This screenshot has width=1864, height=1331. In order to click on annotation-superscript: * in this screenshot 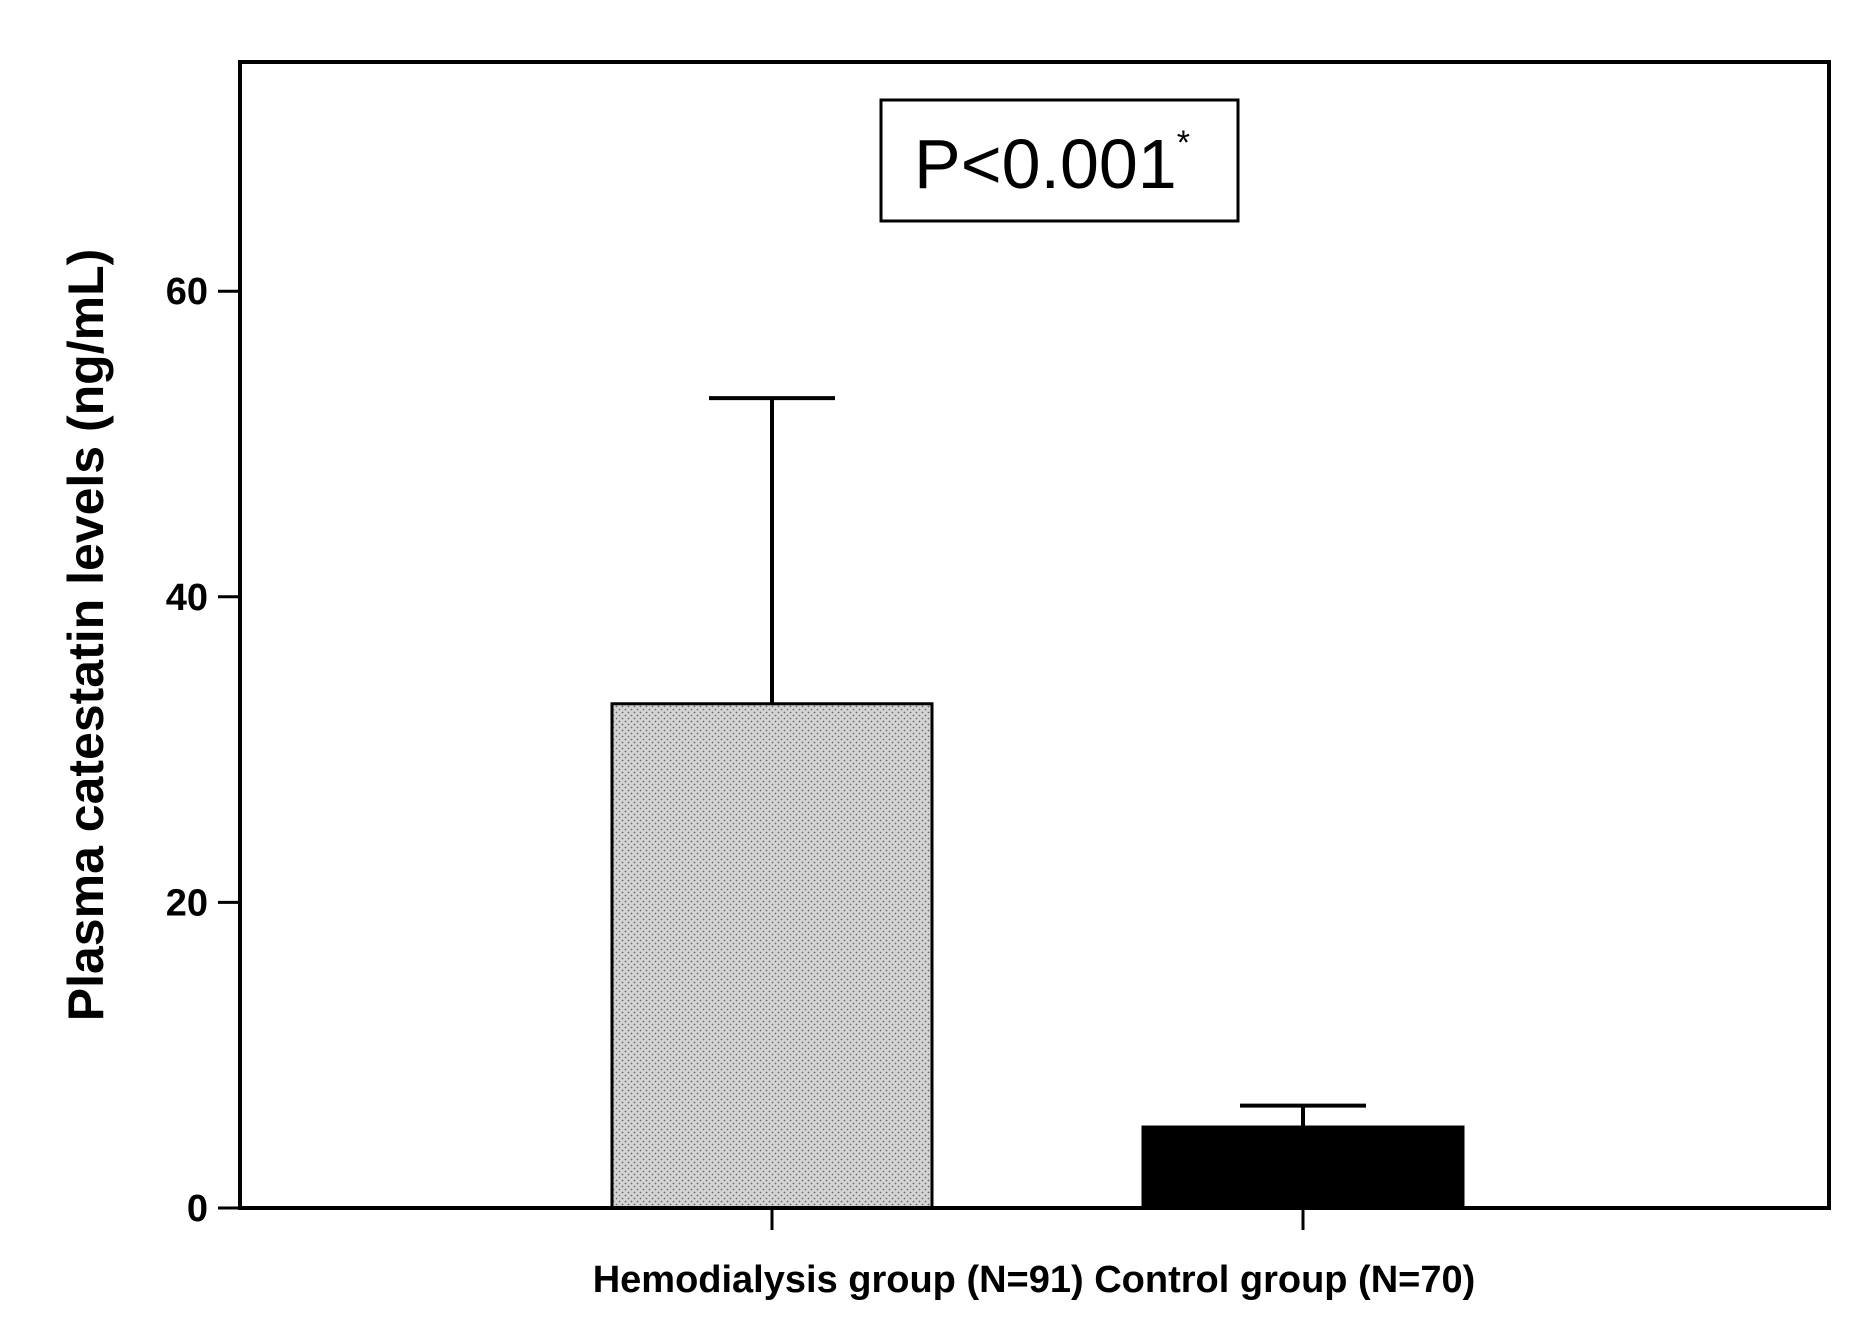, I will do `click(1183, 143)`.